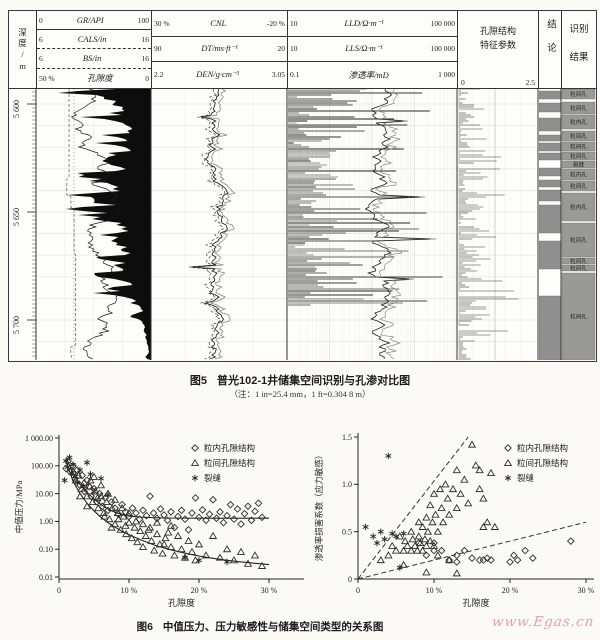  I want to click on header-row-LLS/Ω·m⁻¹: 10 LLS/Ω·m⁻¹ 100 000, so click(372, 50).